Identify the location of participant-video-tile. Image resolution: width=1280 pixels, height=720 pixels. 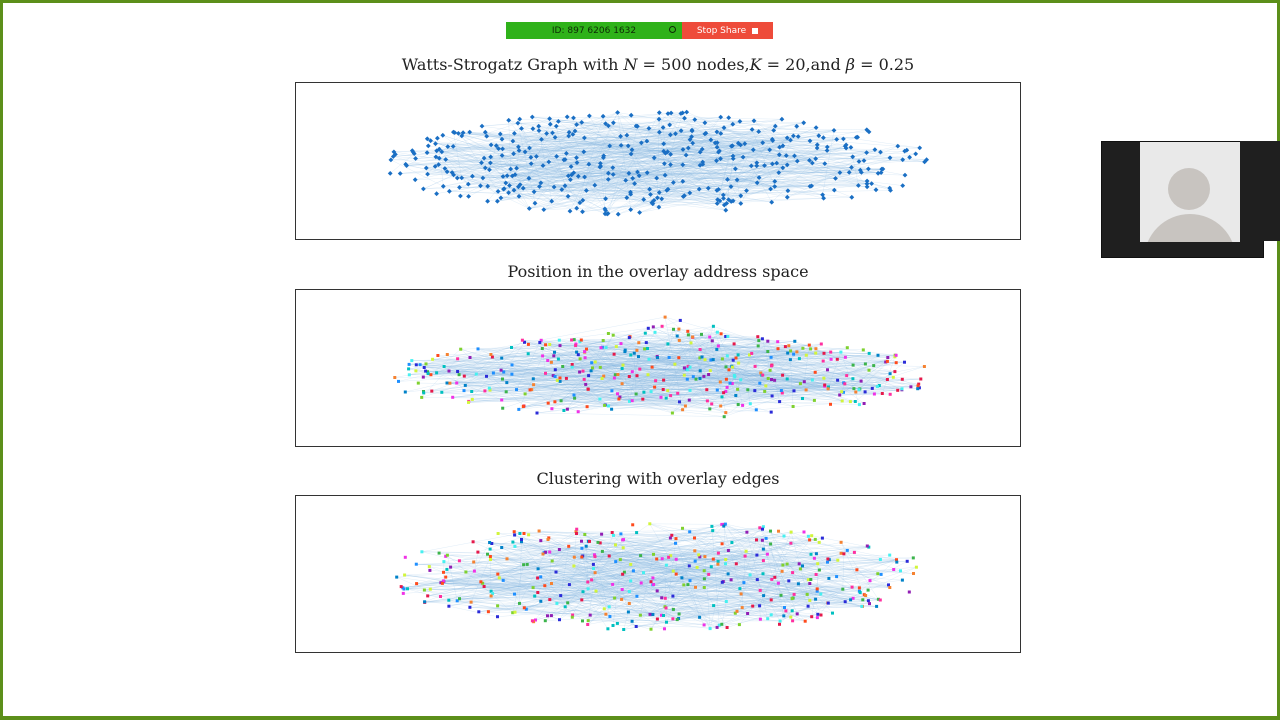
(1182, 199).